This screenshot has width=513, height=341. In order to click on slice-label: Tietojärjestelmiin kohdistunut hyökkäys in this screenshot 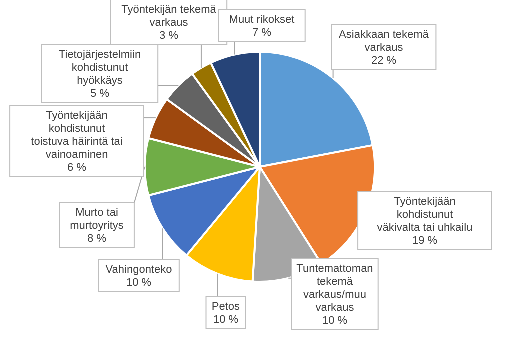, I will do `click(100, 68)`.